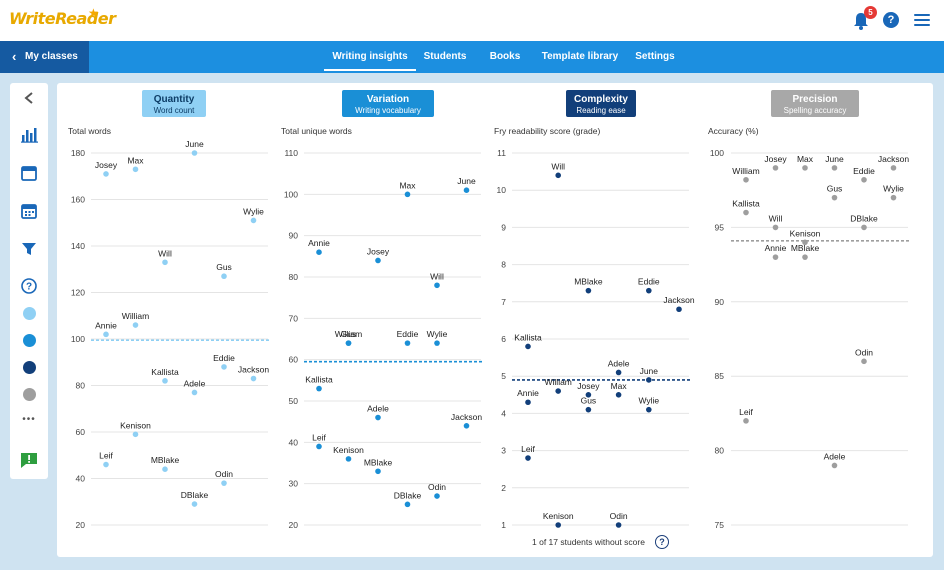 This screenshot has width=944, height=570. I want to click on complexity-color-dot, so click(29, 367).